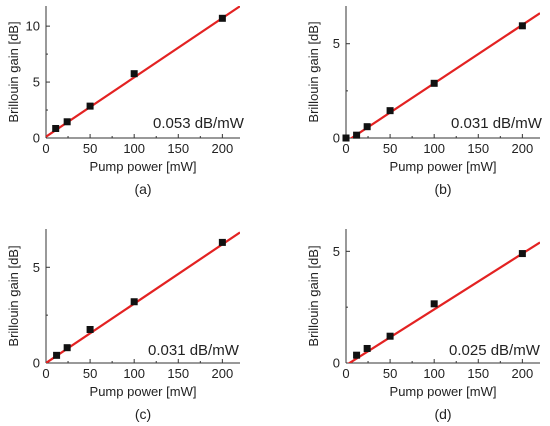  I want to click on panel-label: (a), so click(142, 189).